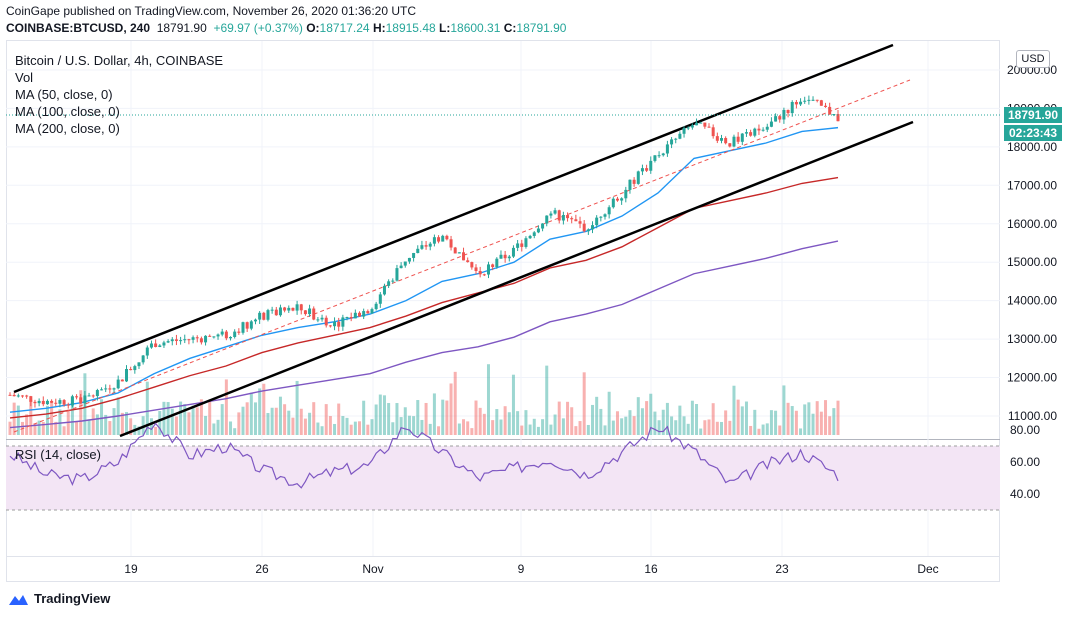 This screenshot has height=618, width=1073. I want to click on time-tick-label: Dec, so click(927, 569).